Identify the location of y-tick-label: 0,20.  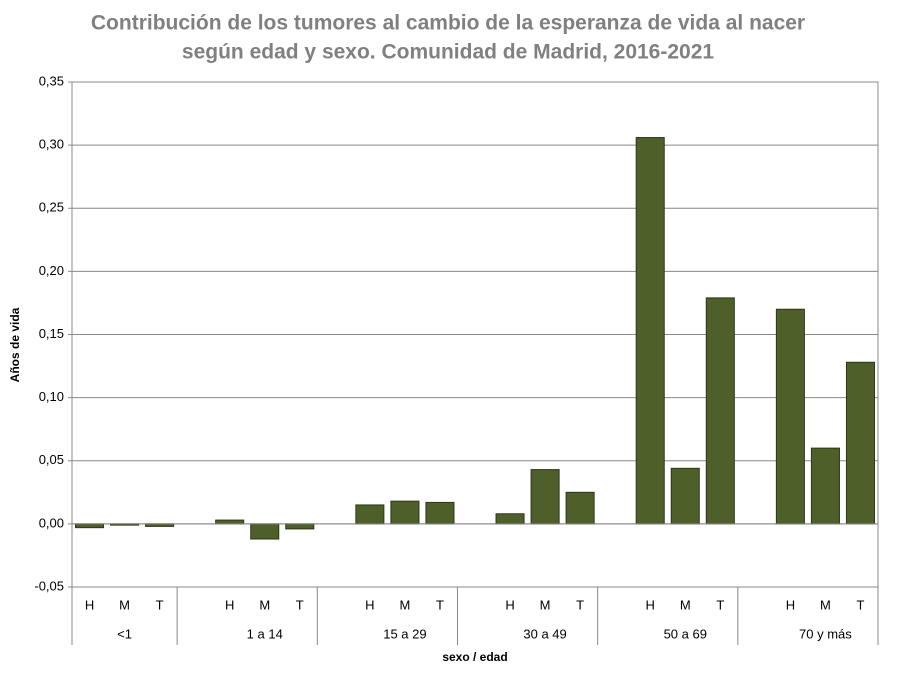
(51, 270).